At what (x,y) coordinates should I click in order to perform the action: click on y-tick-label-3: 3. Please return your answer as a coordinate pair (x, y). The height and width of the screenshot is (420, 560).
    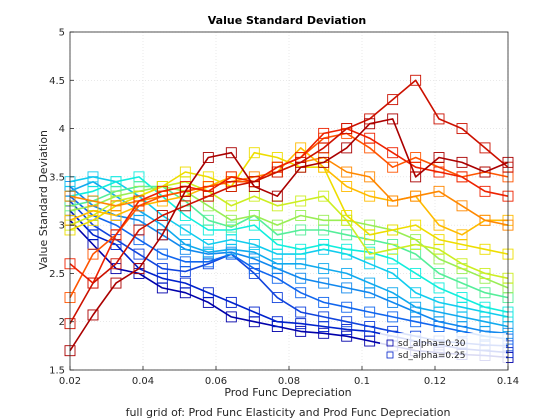
    Looking at the image, I should click on (62, 226).